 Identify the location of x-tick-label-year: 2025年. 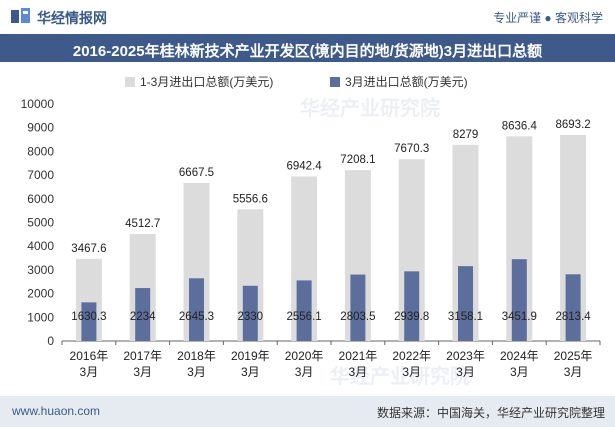
(573, 356).